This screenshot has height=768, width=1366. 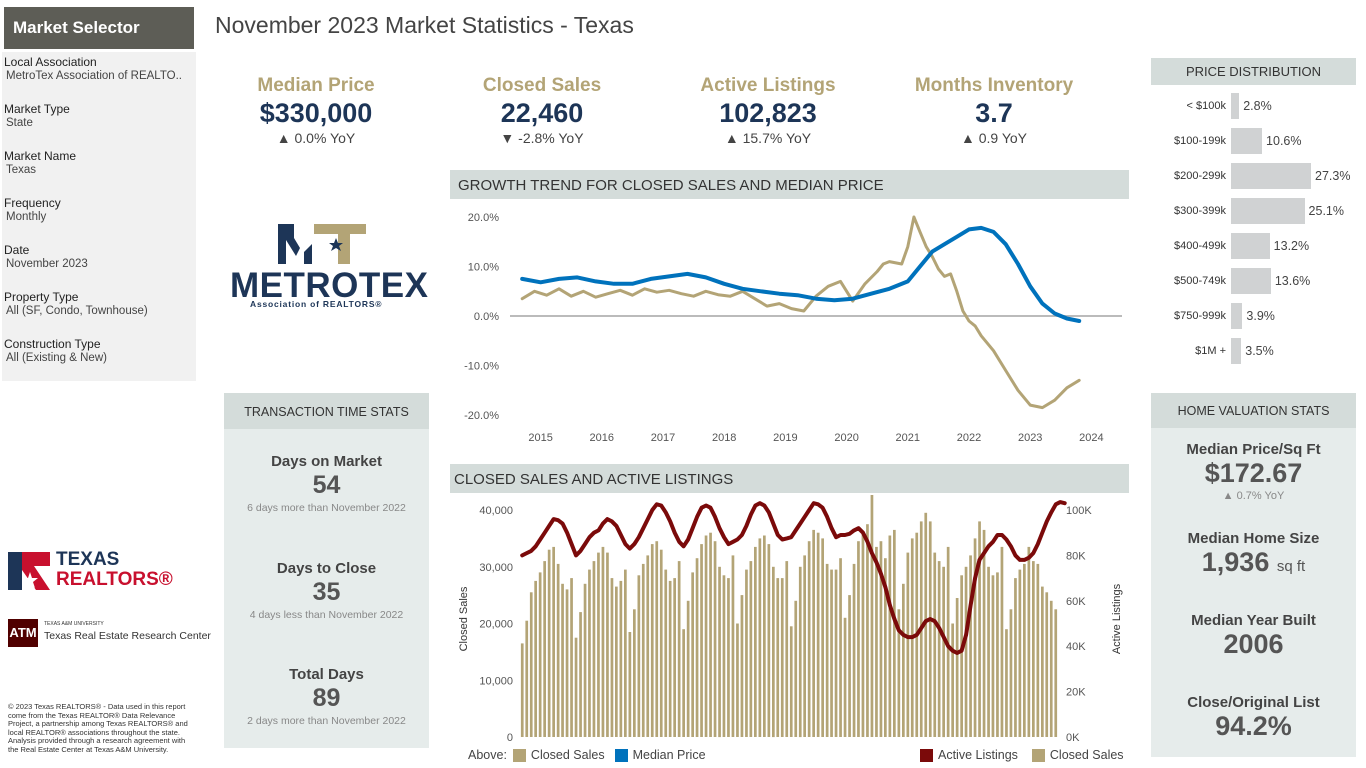 I want to click on growth-legend: Above: Closed Sales Median Price, so click(x=587, y=755).